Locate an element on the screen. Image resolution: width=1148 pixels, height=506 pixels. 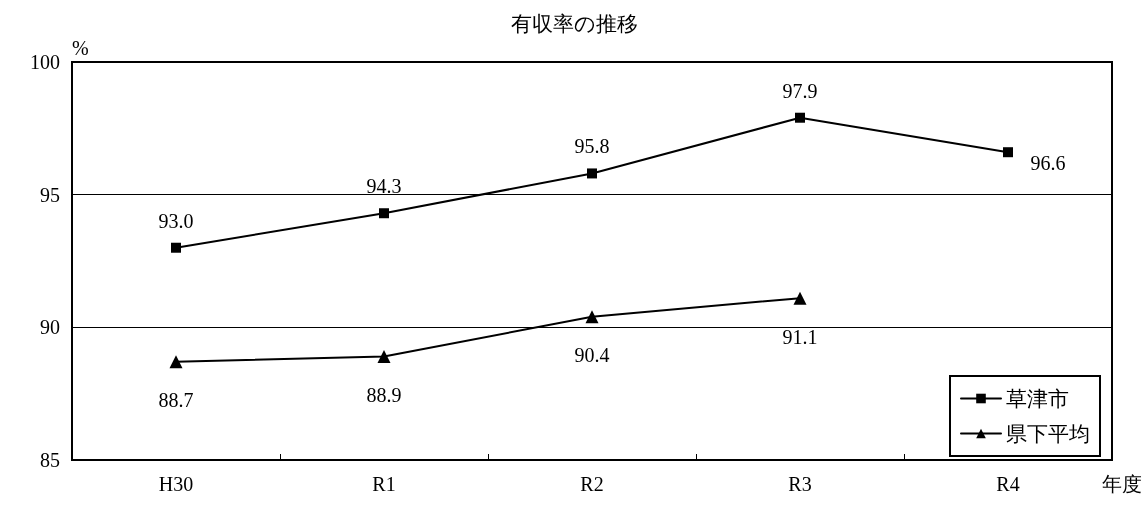
x-tick-label: R3 is located at coordinates (800, 484).